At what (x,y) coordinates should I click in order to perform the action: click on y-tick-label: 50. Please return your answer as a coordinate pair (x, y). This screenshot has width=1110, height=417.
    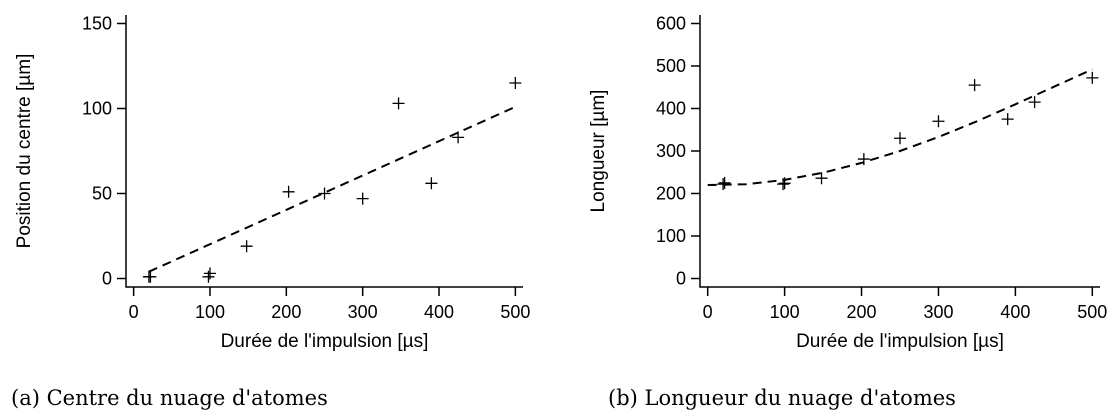
    Looking at the image, I should click on (102, 194).